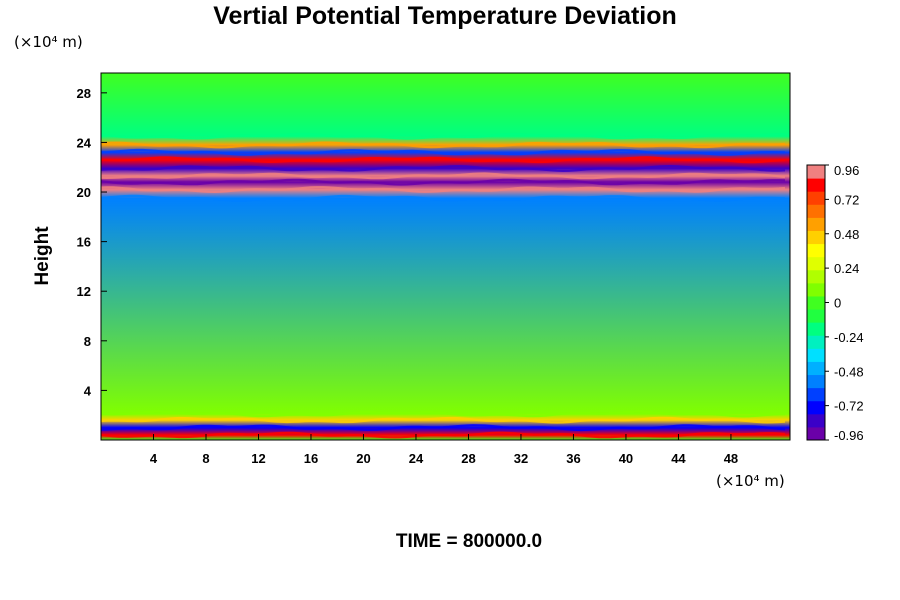 Image resolution: width=900 pixels, height=600 pixels. Describe the element at coordinates (468, 458) in the screenshot. I see `x-tick-label: 28` at that location.